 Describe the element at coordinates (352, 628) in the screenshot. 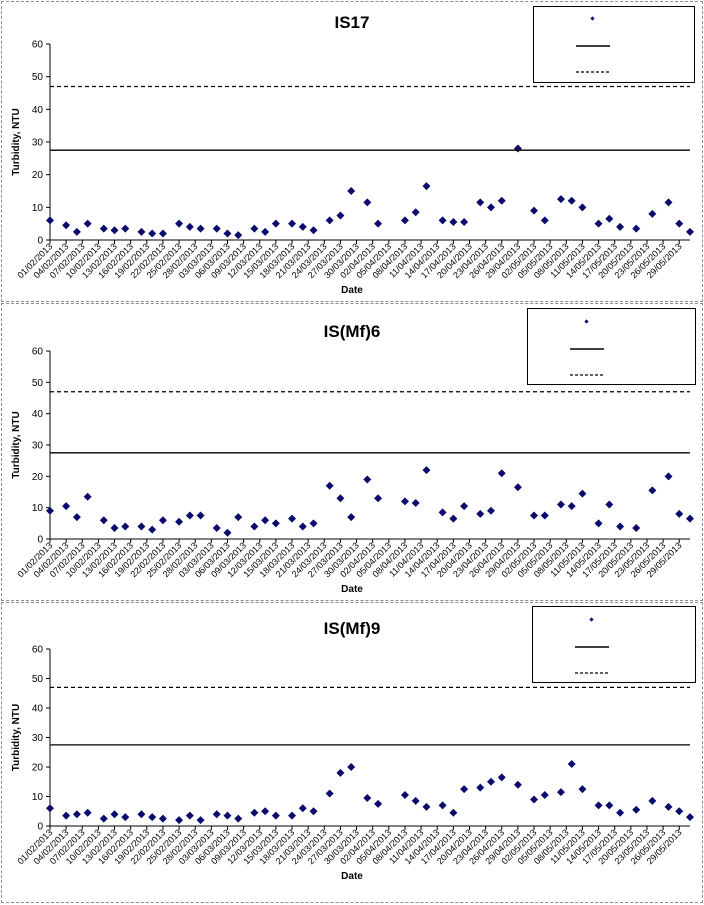

I see `chart-title: IS(Mf)9` at that location.